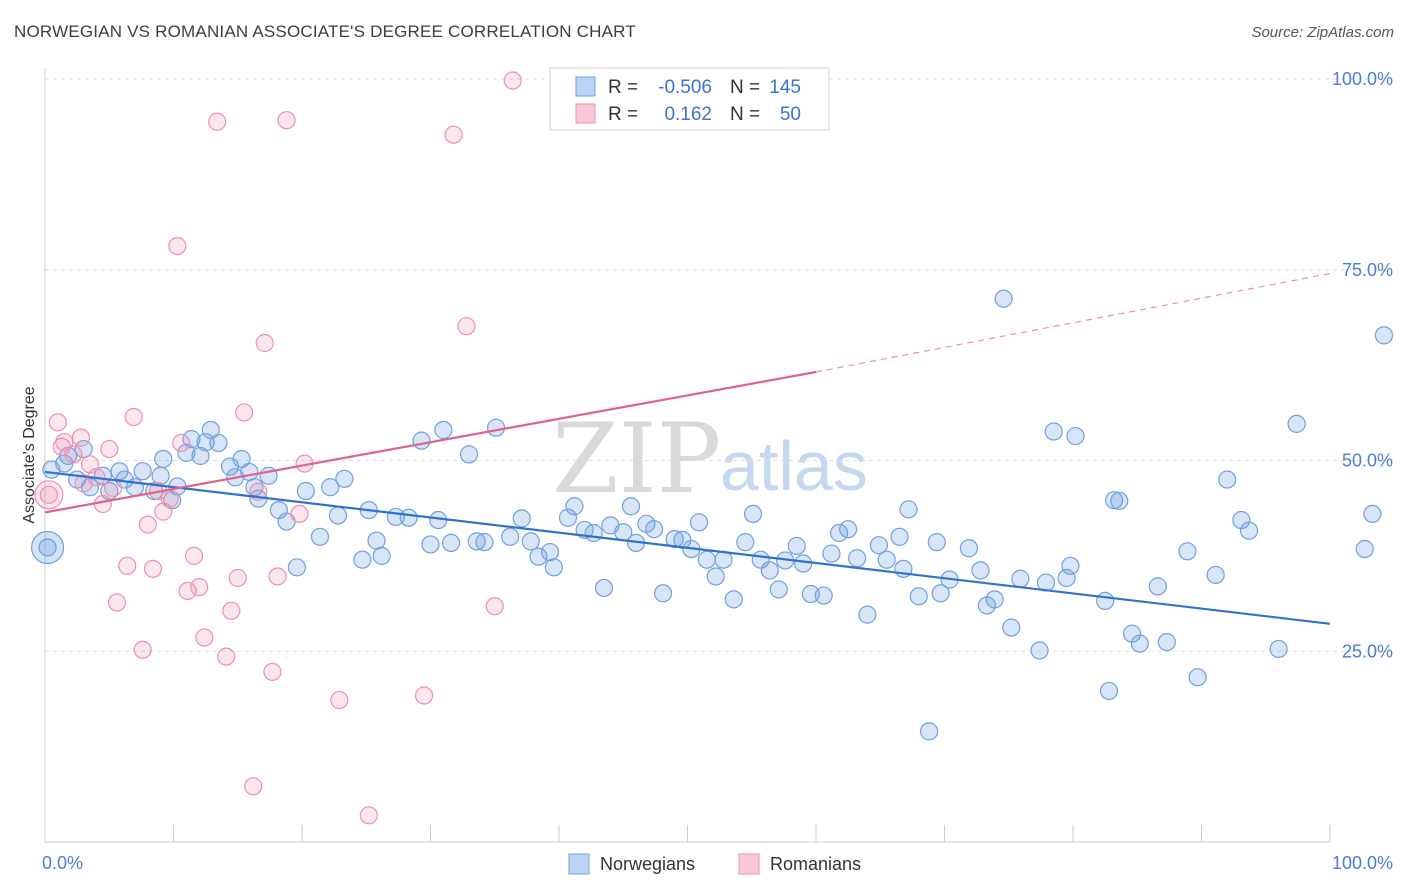  Describe the element at coordinates (745, 114) in the screenshot. I see `legend-n-label-2: N =` at that location.